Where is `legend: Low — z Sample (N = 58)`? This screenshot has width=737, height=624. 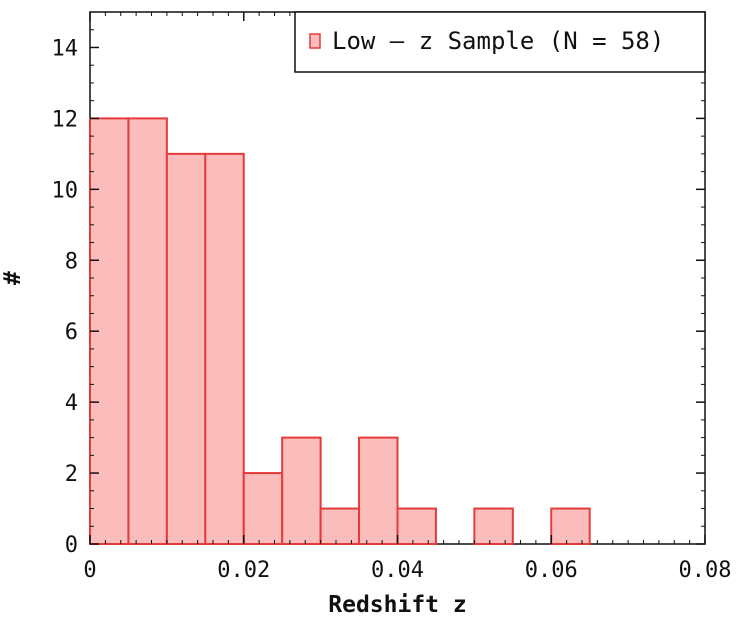
legend: Low — z Sample (N = 58) is located at coordinates (500, 42).